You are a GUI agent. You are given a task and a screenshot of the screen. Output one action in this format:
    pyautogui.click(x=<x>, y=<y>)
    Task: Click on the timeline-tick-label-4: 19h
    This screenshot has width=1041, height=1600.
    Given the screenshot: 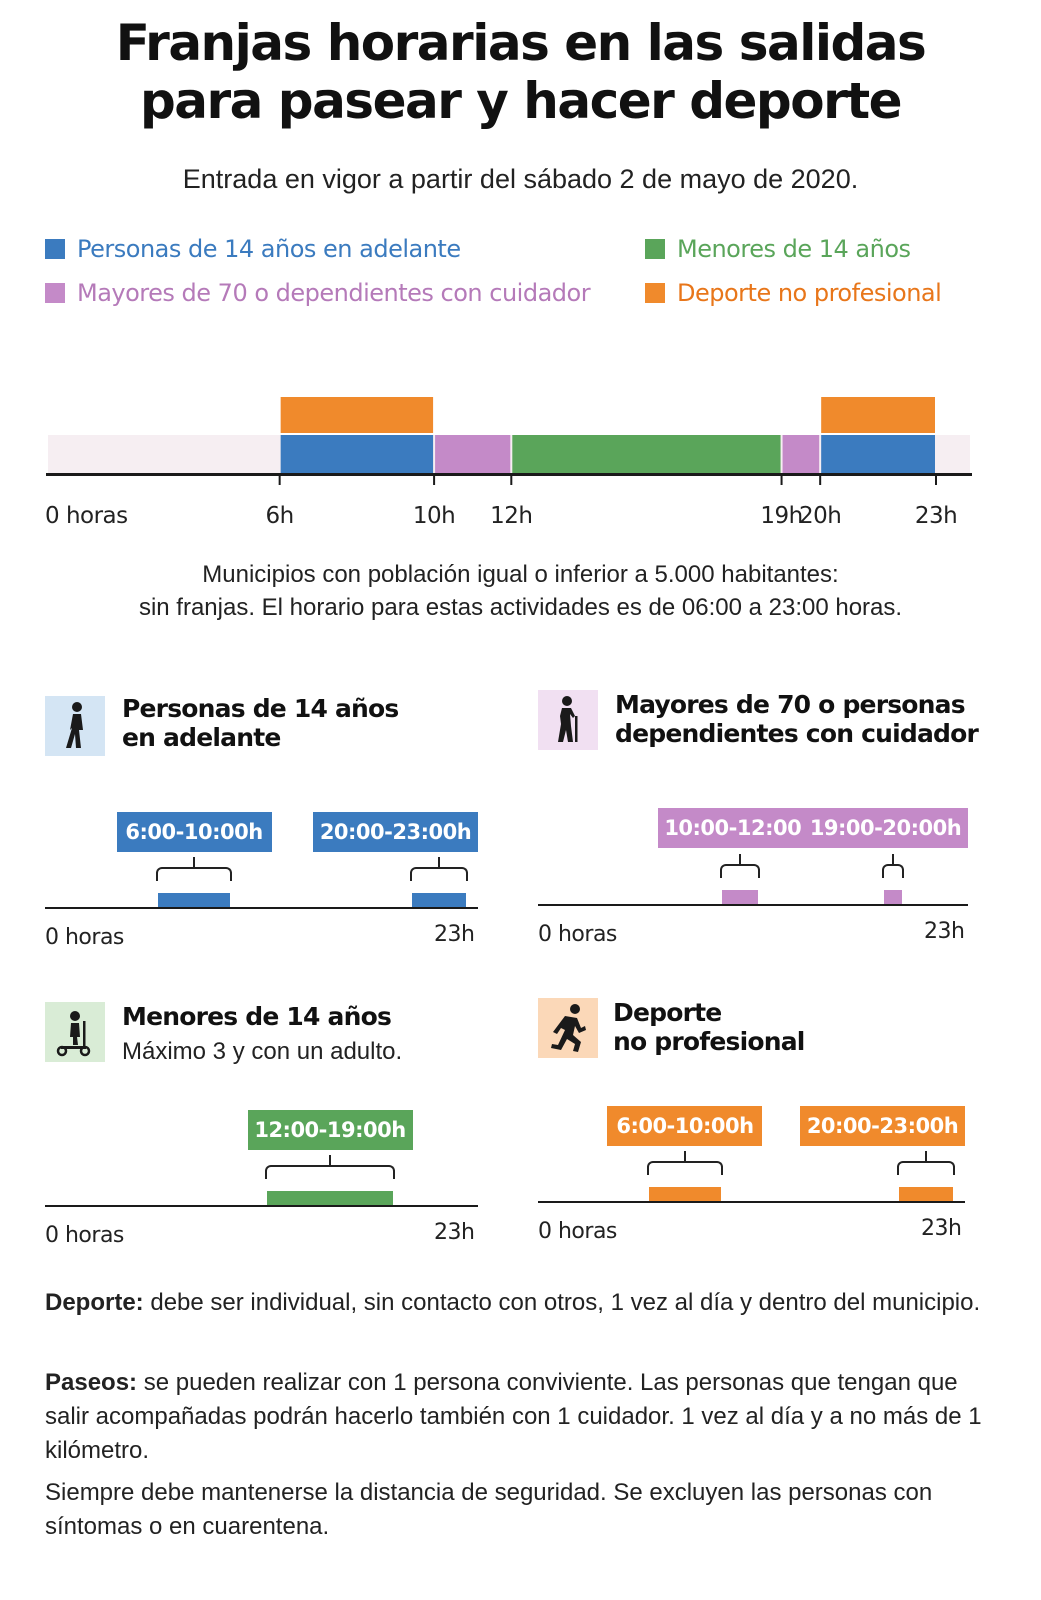 What is the action you would take?
    pyautogui.click(x=781, y=516)
    